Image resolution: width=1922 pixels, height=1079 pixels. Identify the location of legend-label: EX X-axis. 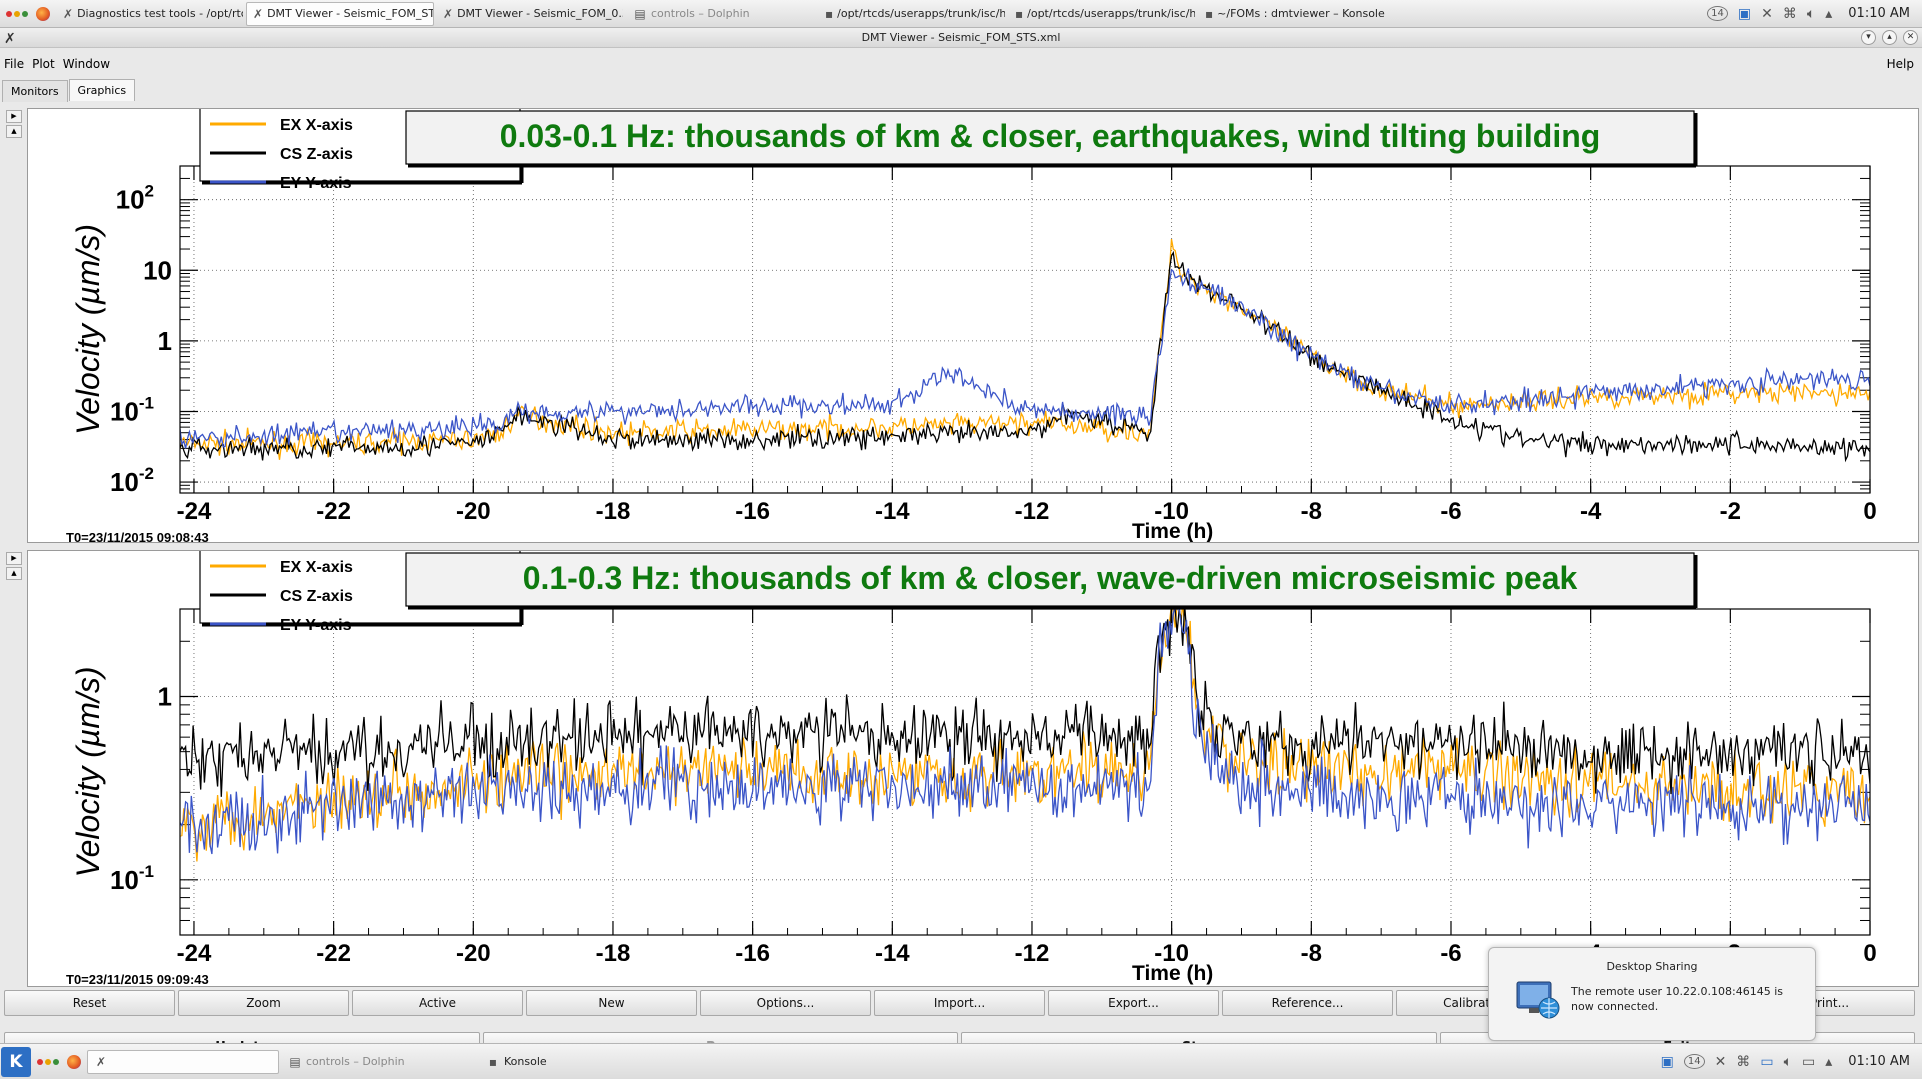
(316, 567).